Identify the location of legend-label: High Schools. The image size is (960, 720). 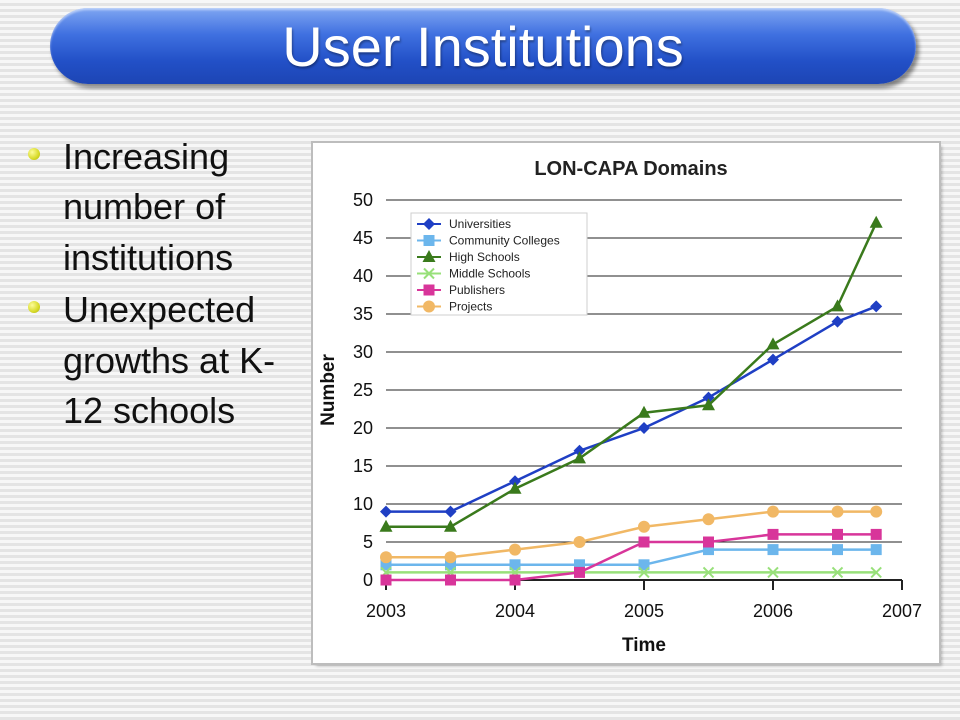
(484, 257).